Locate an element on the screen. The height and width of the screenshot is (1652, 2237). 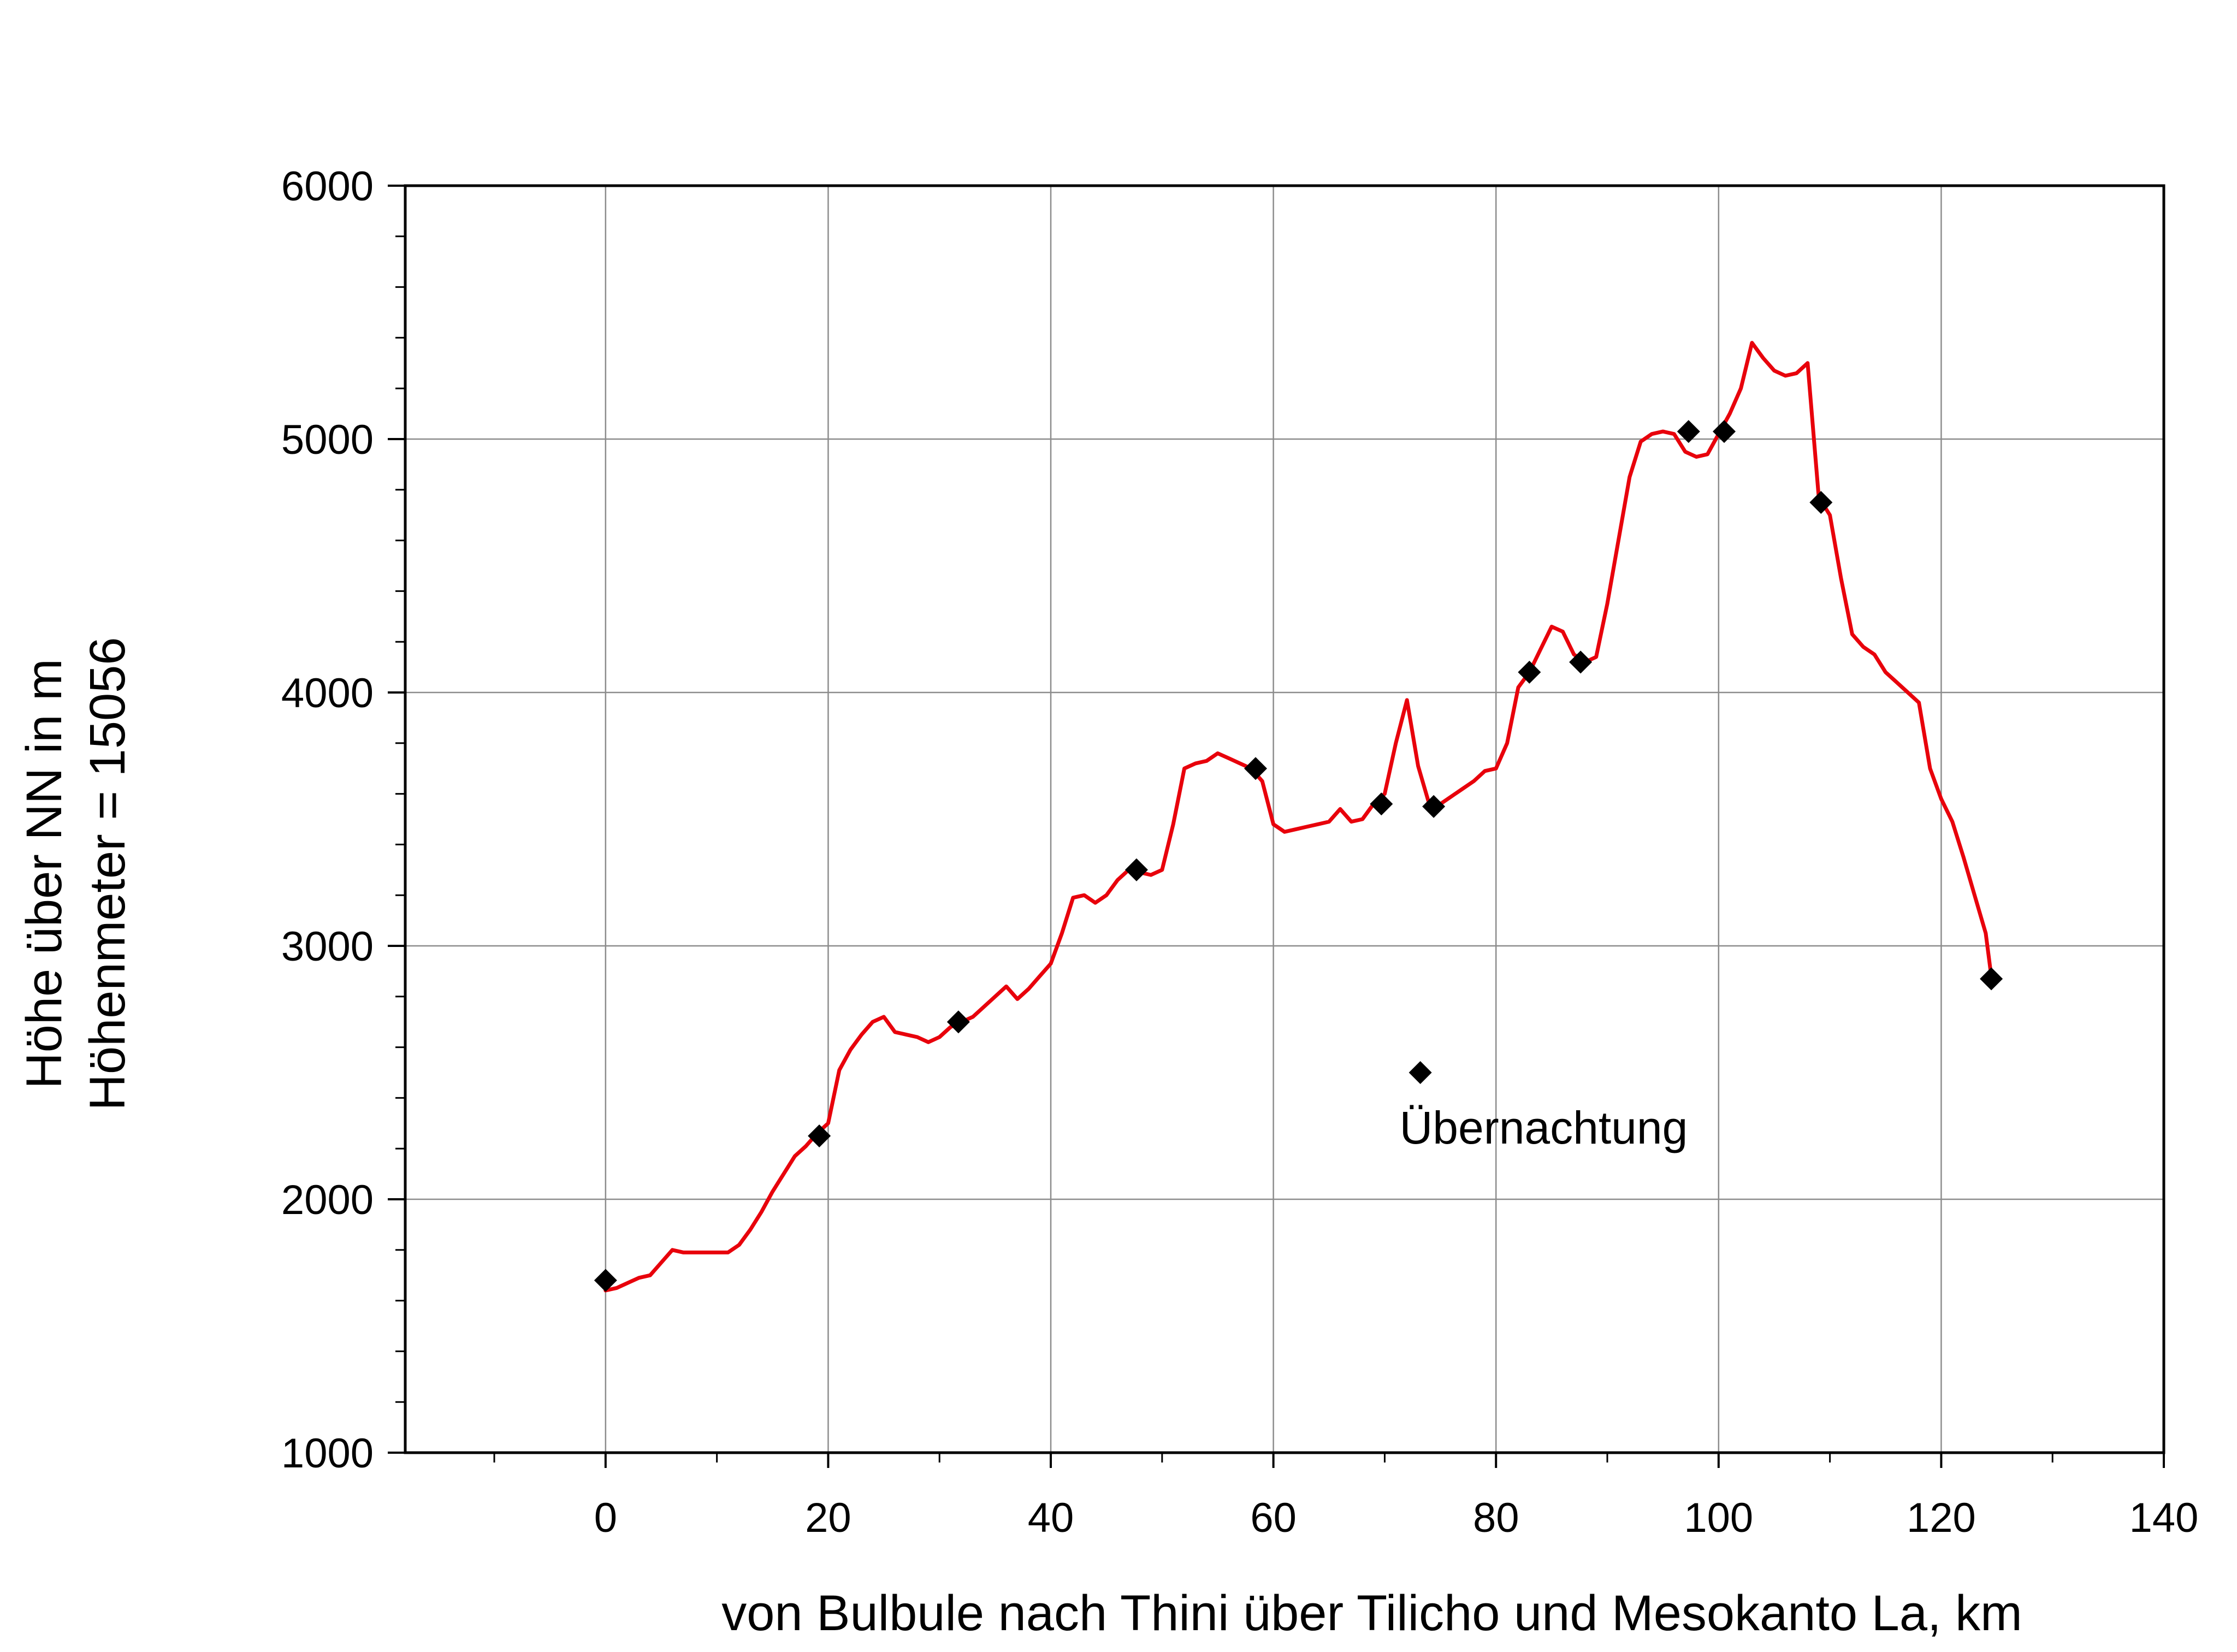
y-tick-label: 1000 is located at coordinates (327, 1453).